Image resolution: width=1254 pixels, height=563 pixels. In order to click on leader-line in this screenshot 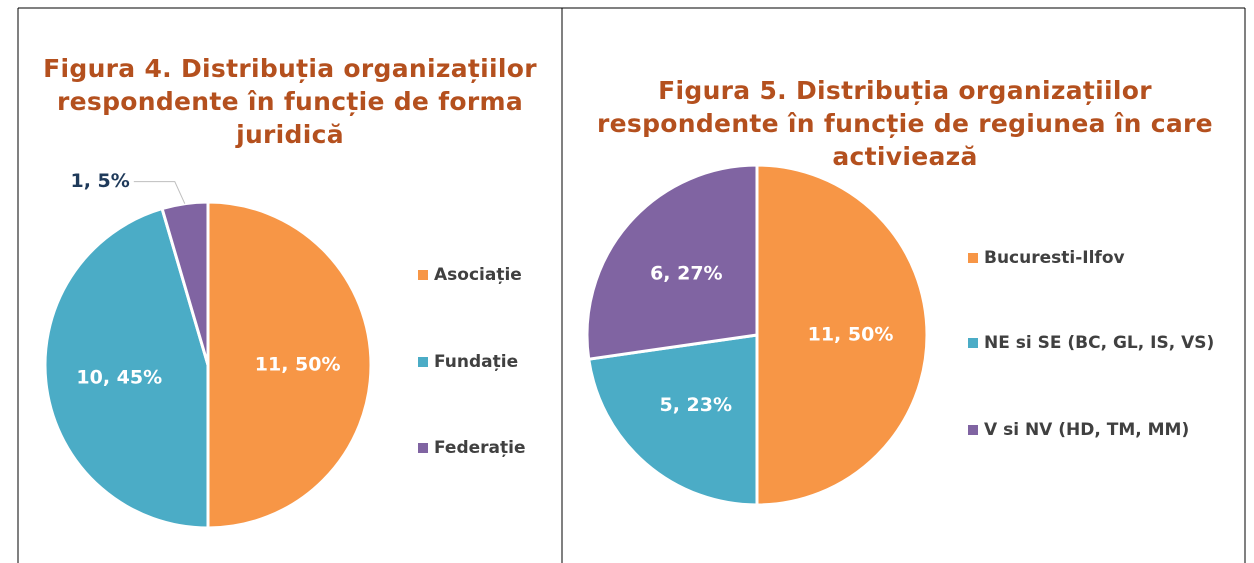, I will do `click(159, 192)`.